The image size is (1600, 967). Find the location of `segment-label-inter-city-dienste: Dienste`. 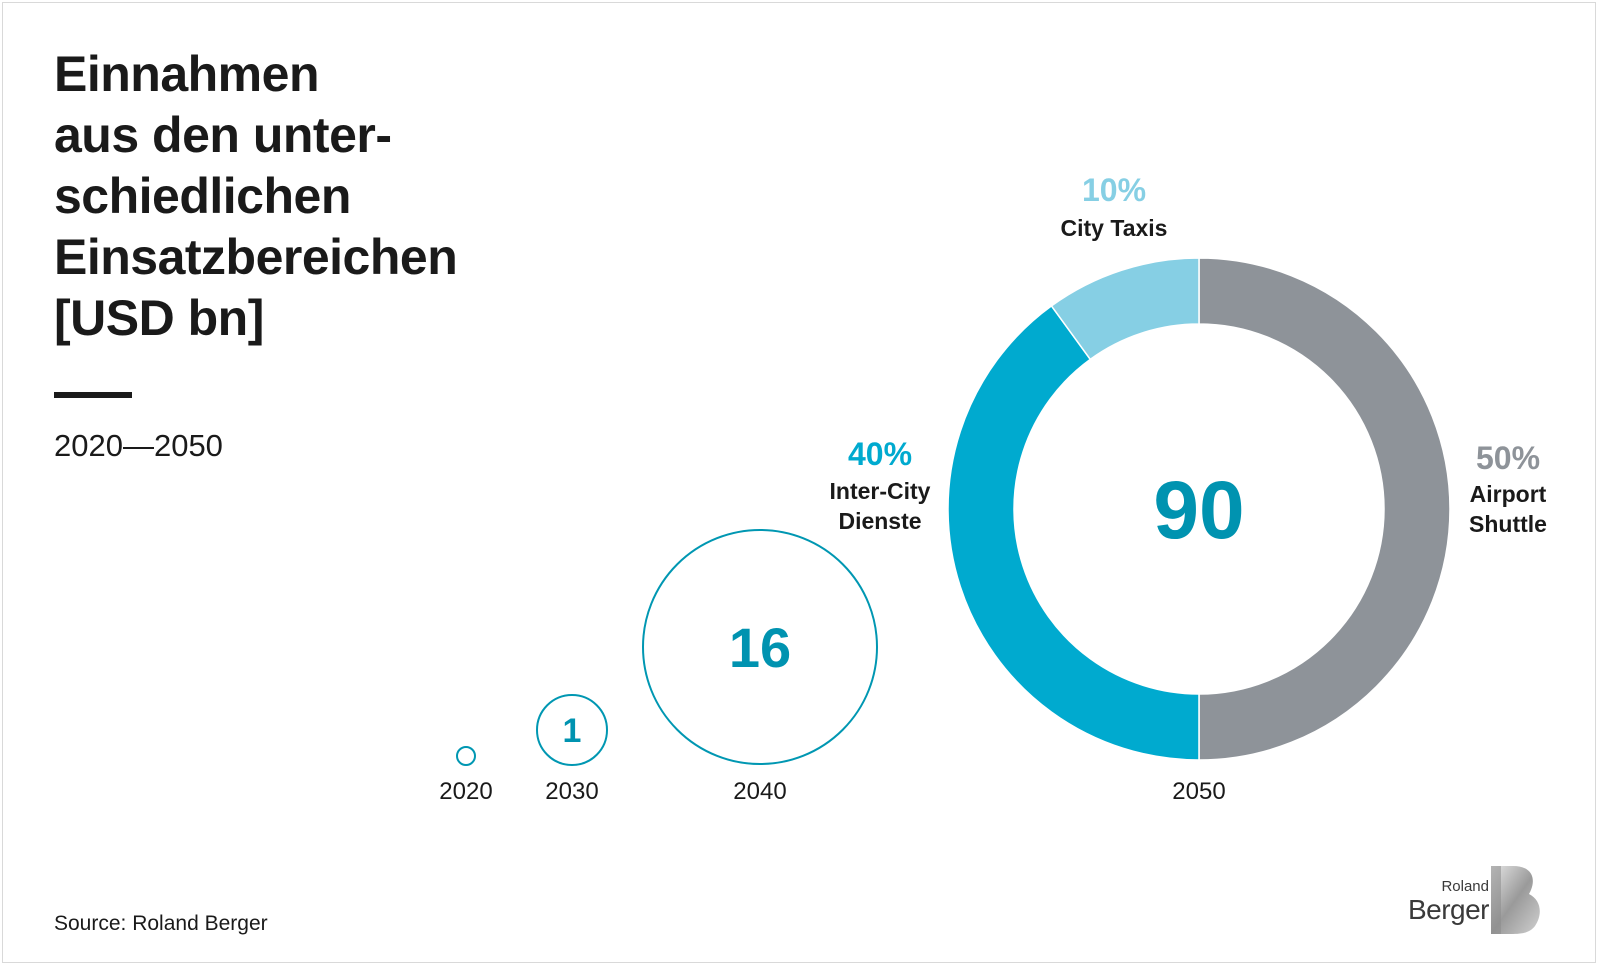

segment-label-inter-city-dienste: Dienste is located at coordinates (879, 521).